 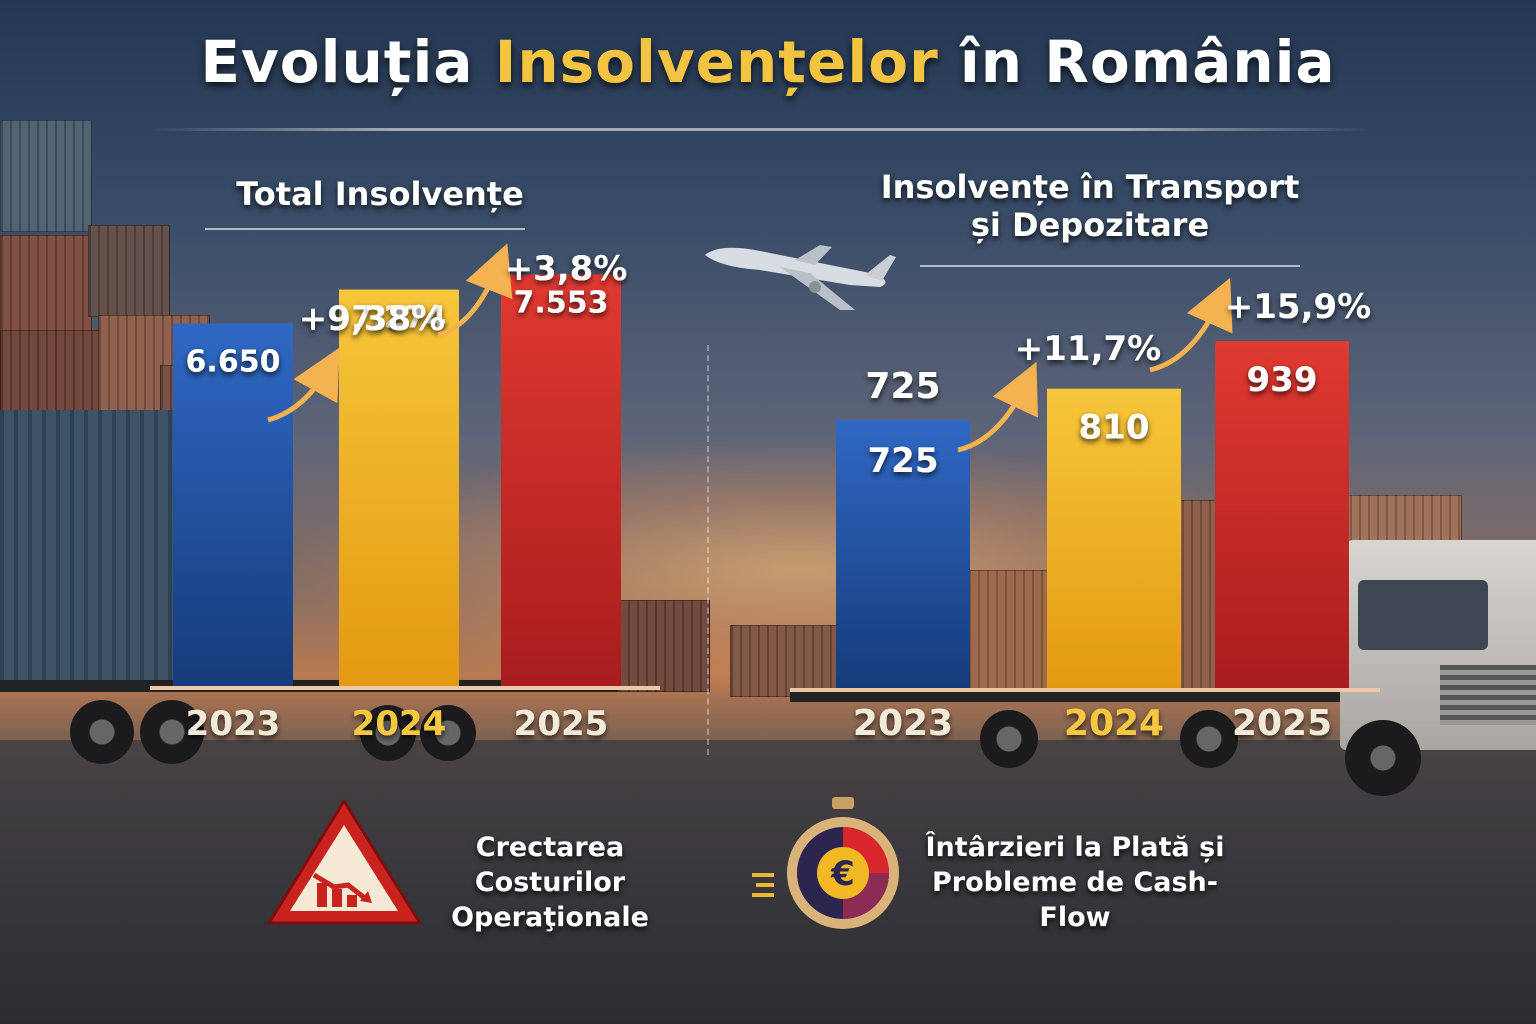 I want to click on left-bar-value-2025: 7.553, so click(x=561, y=302).